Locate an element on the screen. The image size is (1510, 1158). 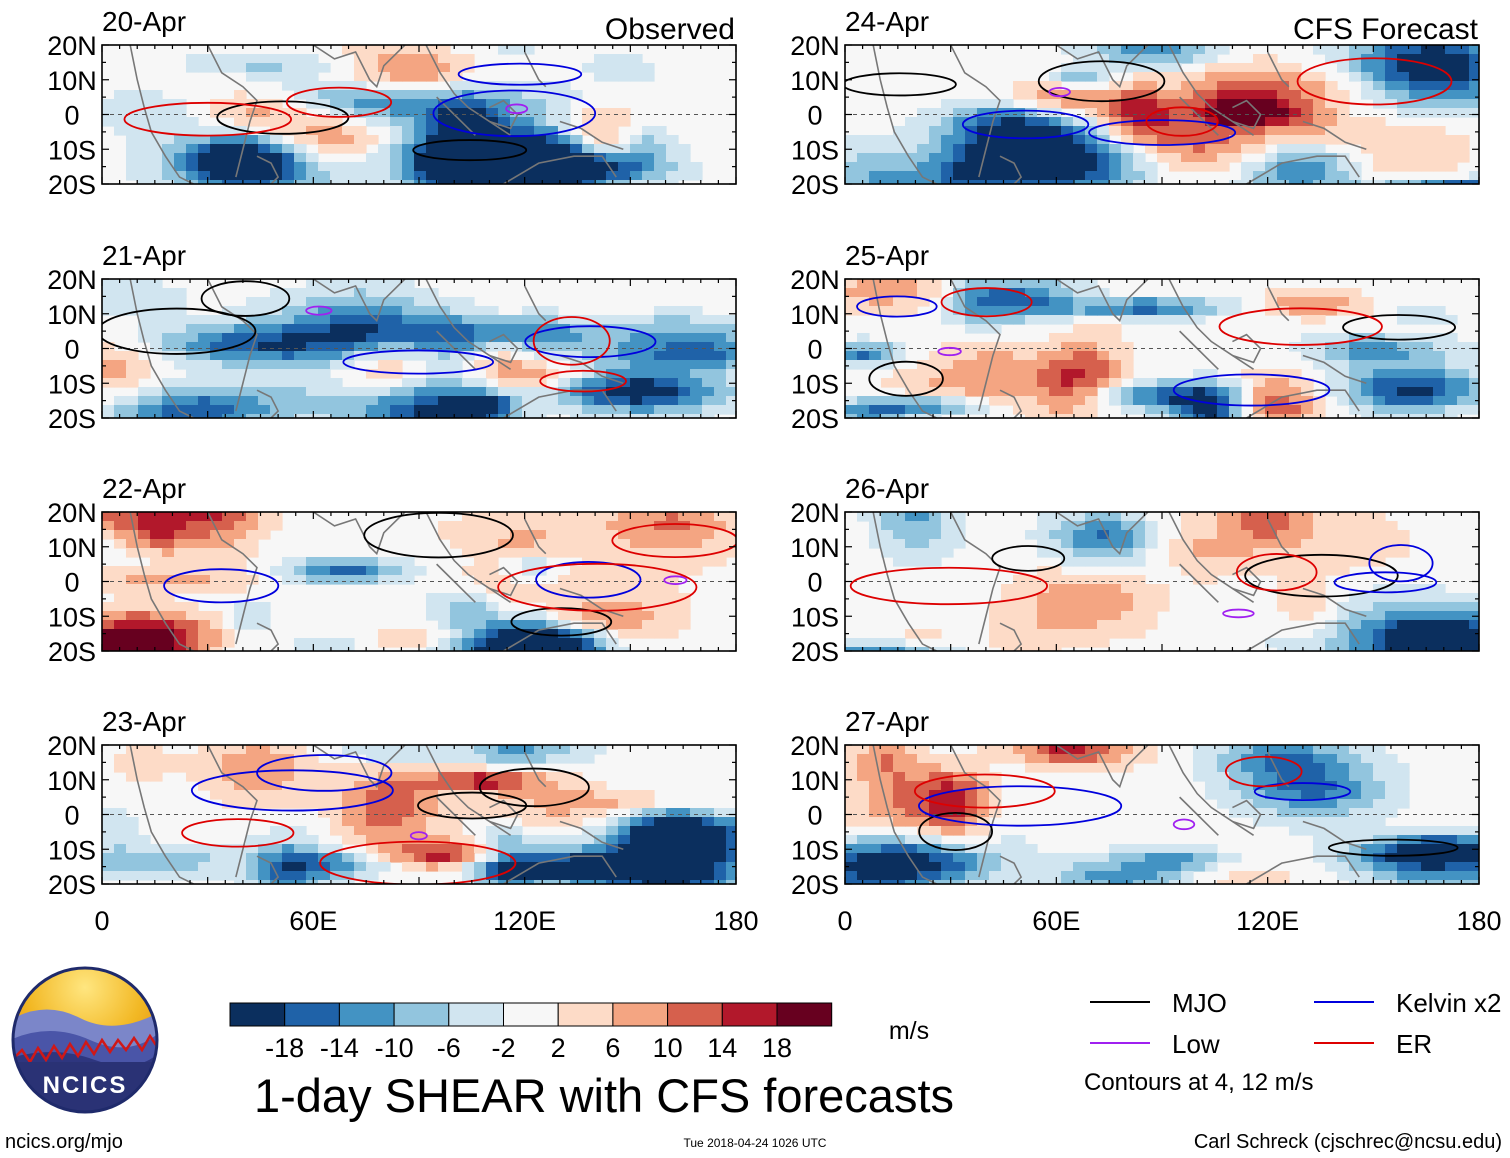
legend-label: Kelvin x2 is located at coordinates (1449, 1003).